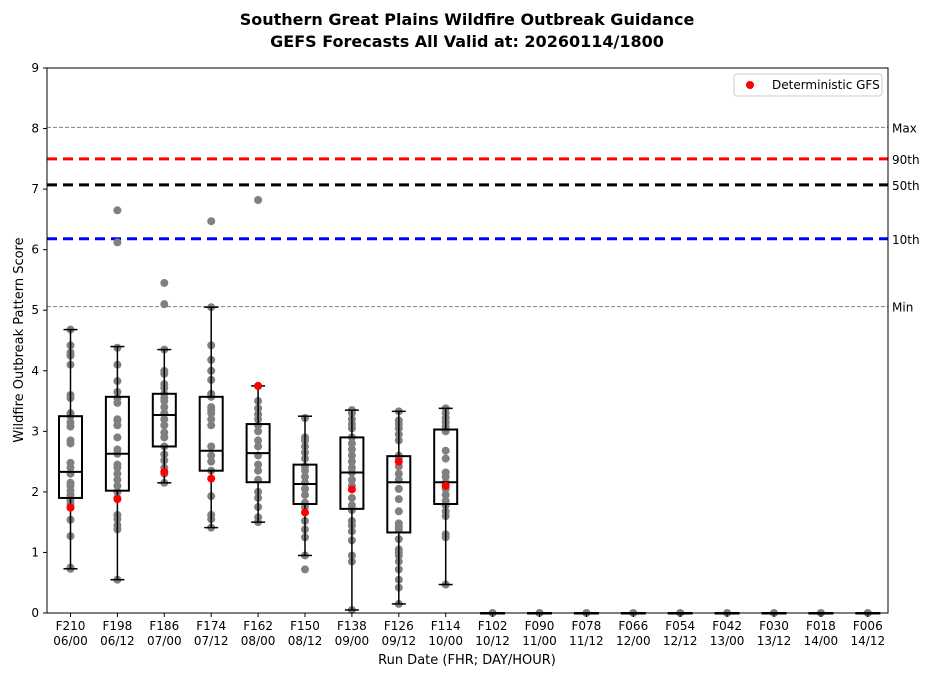  What do you see at coordinates (586, 641) in the screenshot?
I see `x-tick-date-f078: 11/12` at bounding box center [586, 641].